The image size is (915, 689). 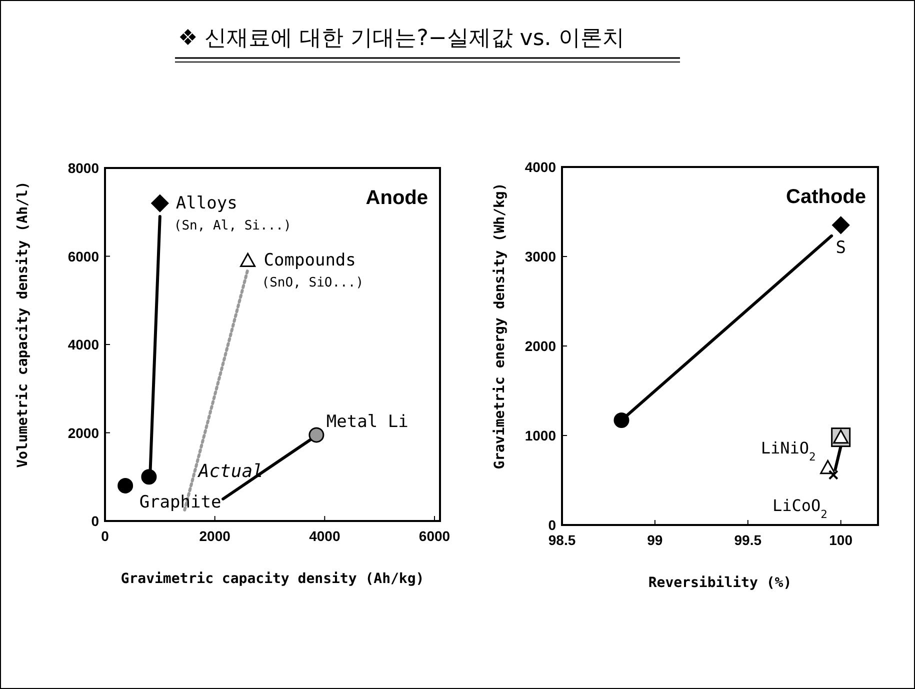 What do you see at coordinates (230, 471) in the screenshot?
I see `annotation: Actual` at bounding box center [230, 471].